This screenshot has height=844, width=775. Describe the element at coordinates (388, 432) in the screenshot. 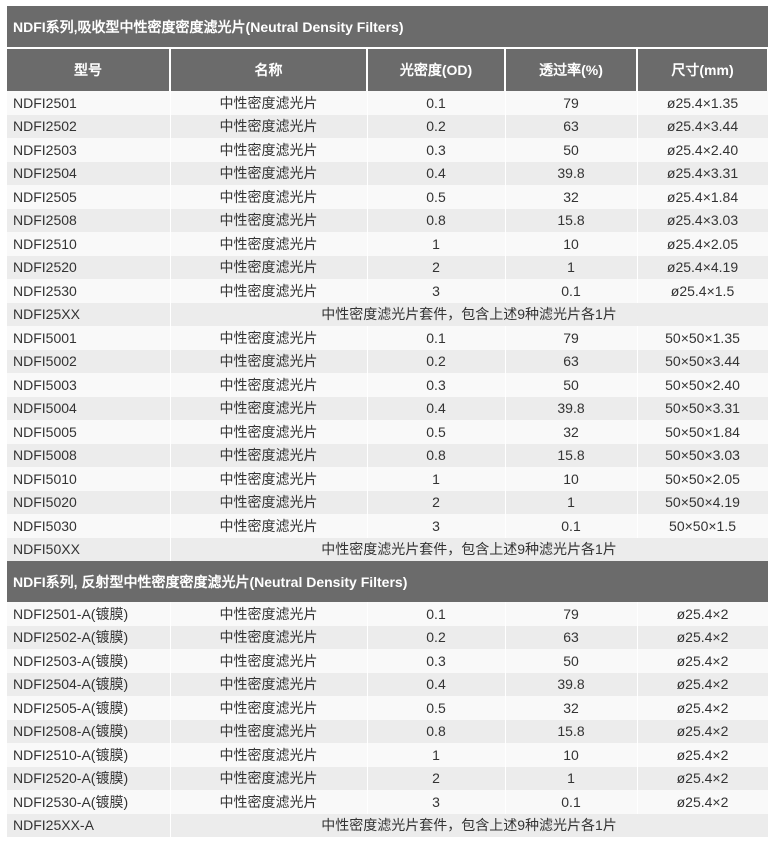

I see `table-row: NDFI5005 中性密度滤光片 0.5 32 50×50×1.84` at that location.